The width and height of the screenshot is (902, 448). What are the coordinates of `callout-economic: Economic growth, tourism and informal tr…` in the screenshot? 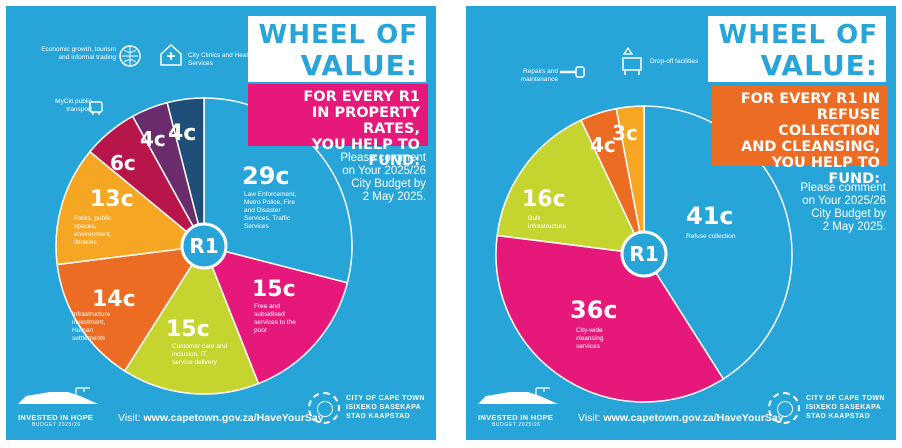 It's located at (78, 53).